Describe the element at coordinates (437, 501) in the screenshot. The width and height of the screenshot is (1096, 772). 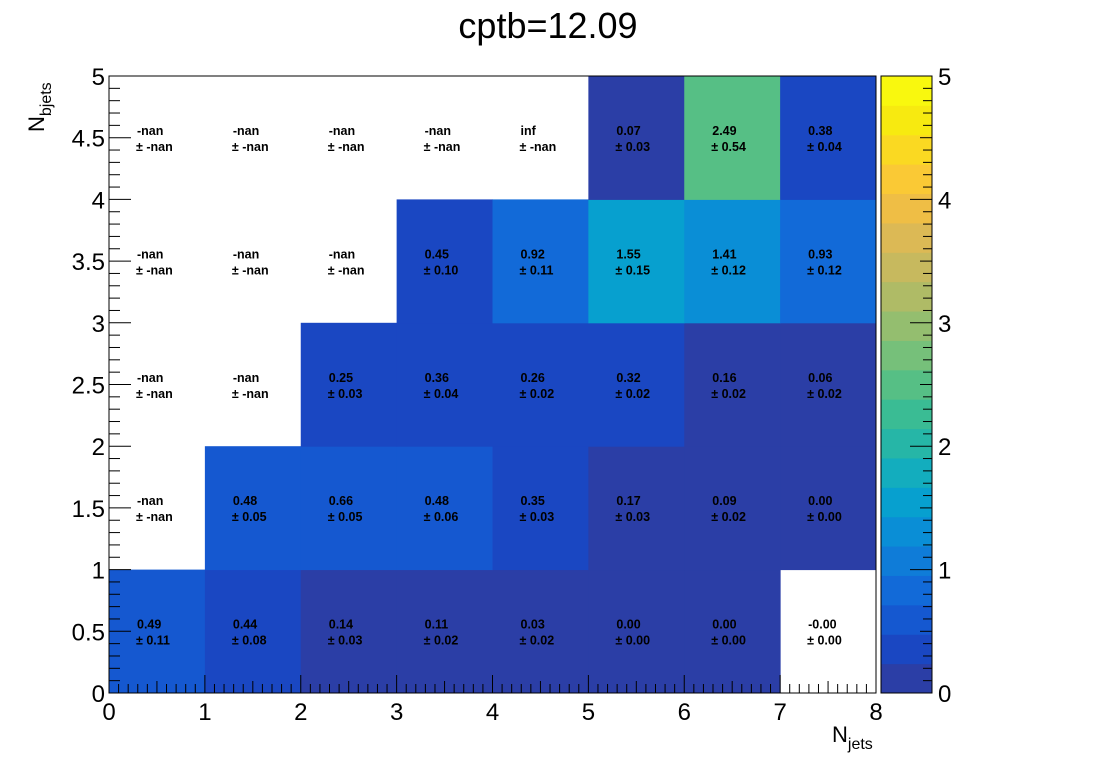
I see `cell-value-label: 0.48` at that location.